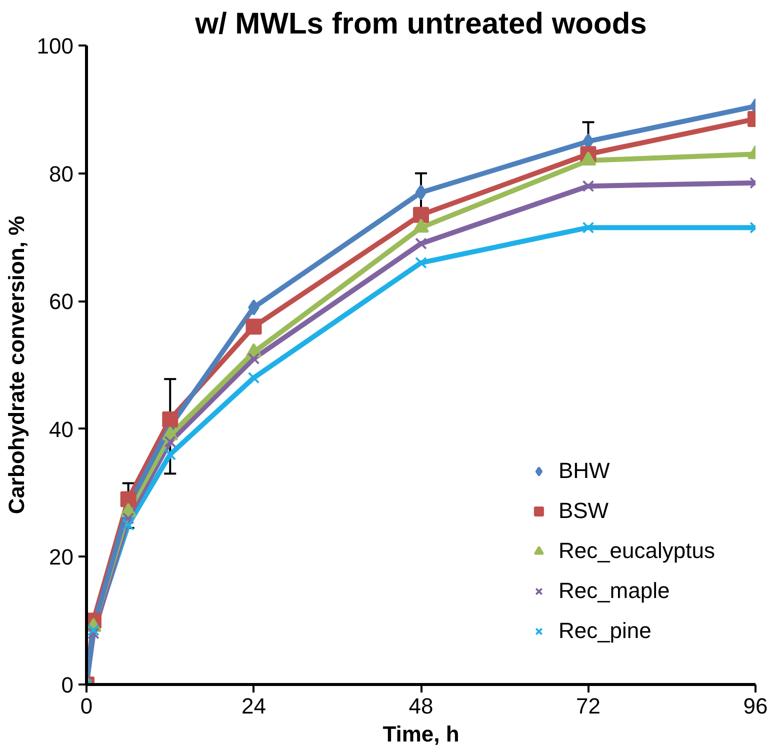  Describe the element at coordinates (61, 557) in the screenshot. I see `y-tick-label: 20` at that location.